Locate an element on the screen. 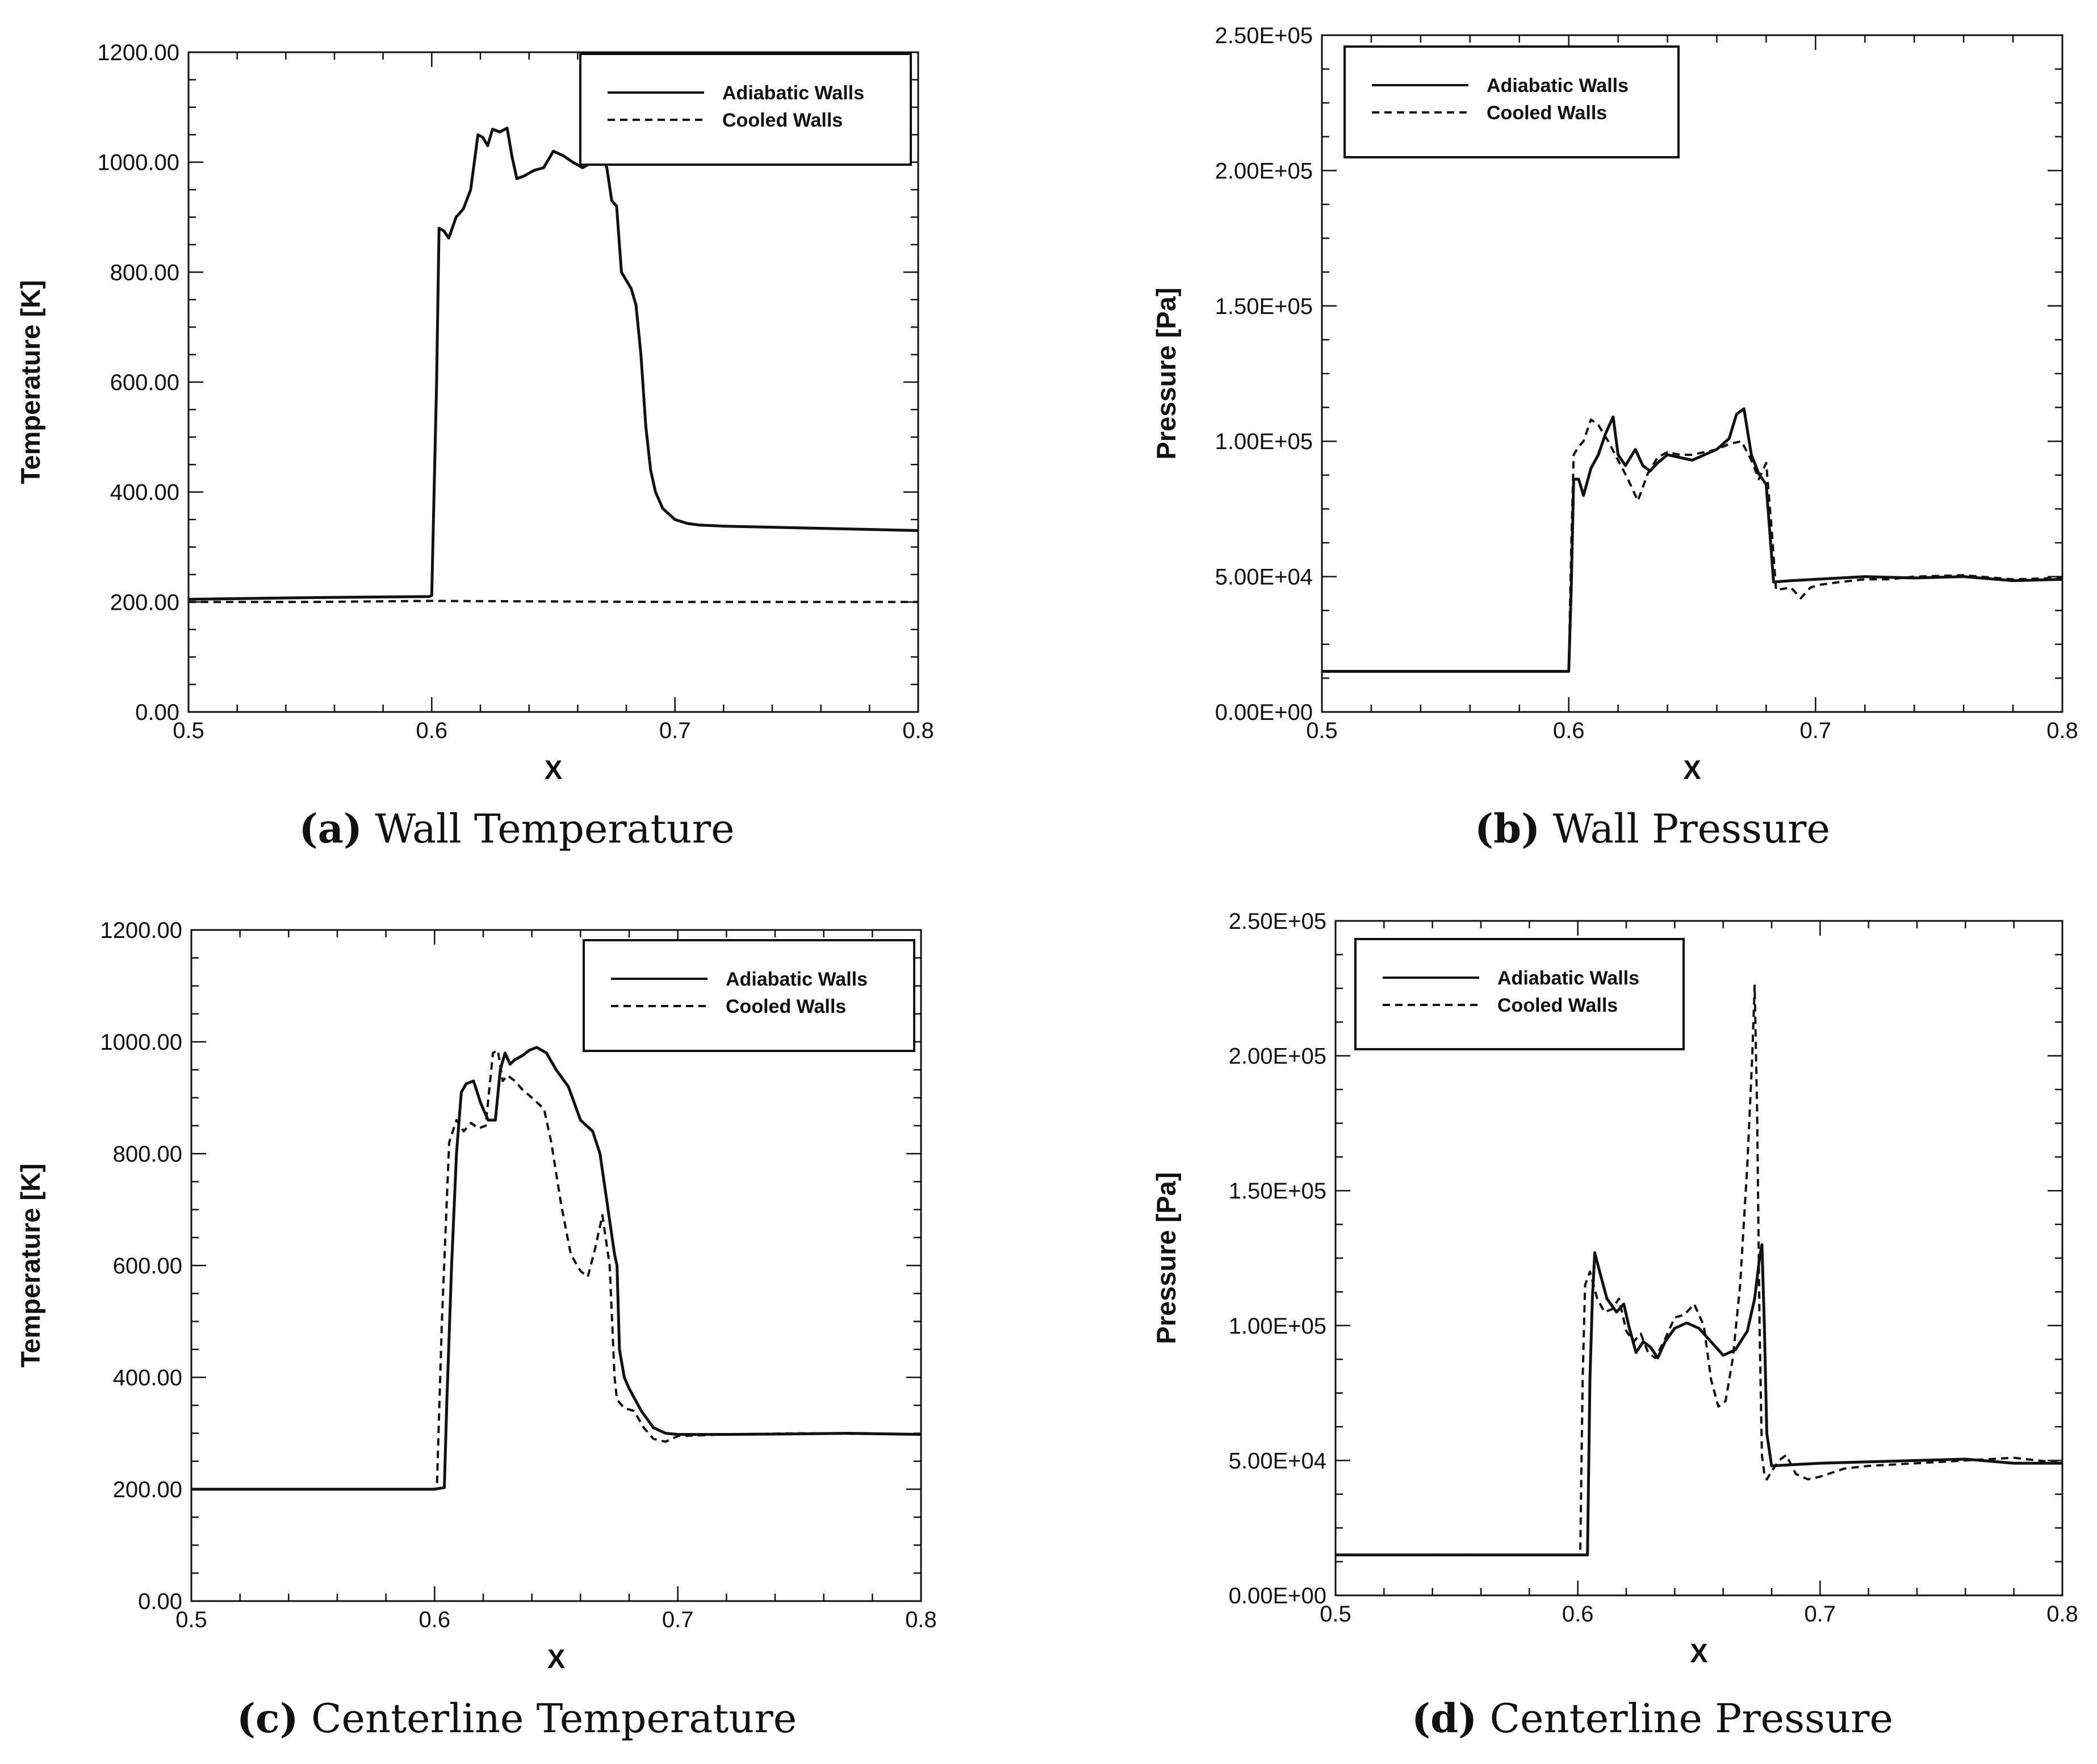 The image size is (2097, 1764). y-tick-label-c: 1000.00 is located at coordinates (141, 1042).